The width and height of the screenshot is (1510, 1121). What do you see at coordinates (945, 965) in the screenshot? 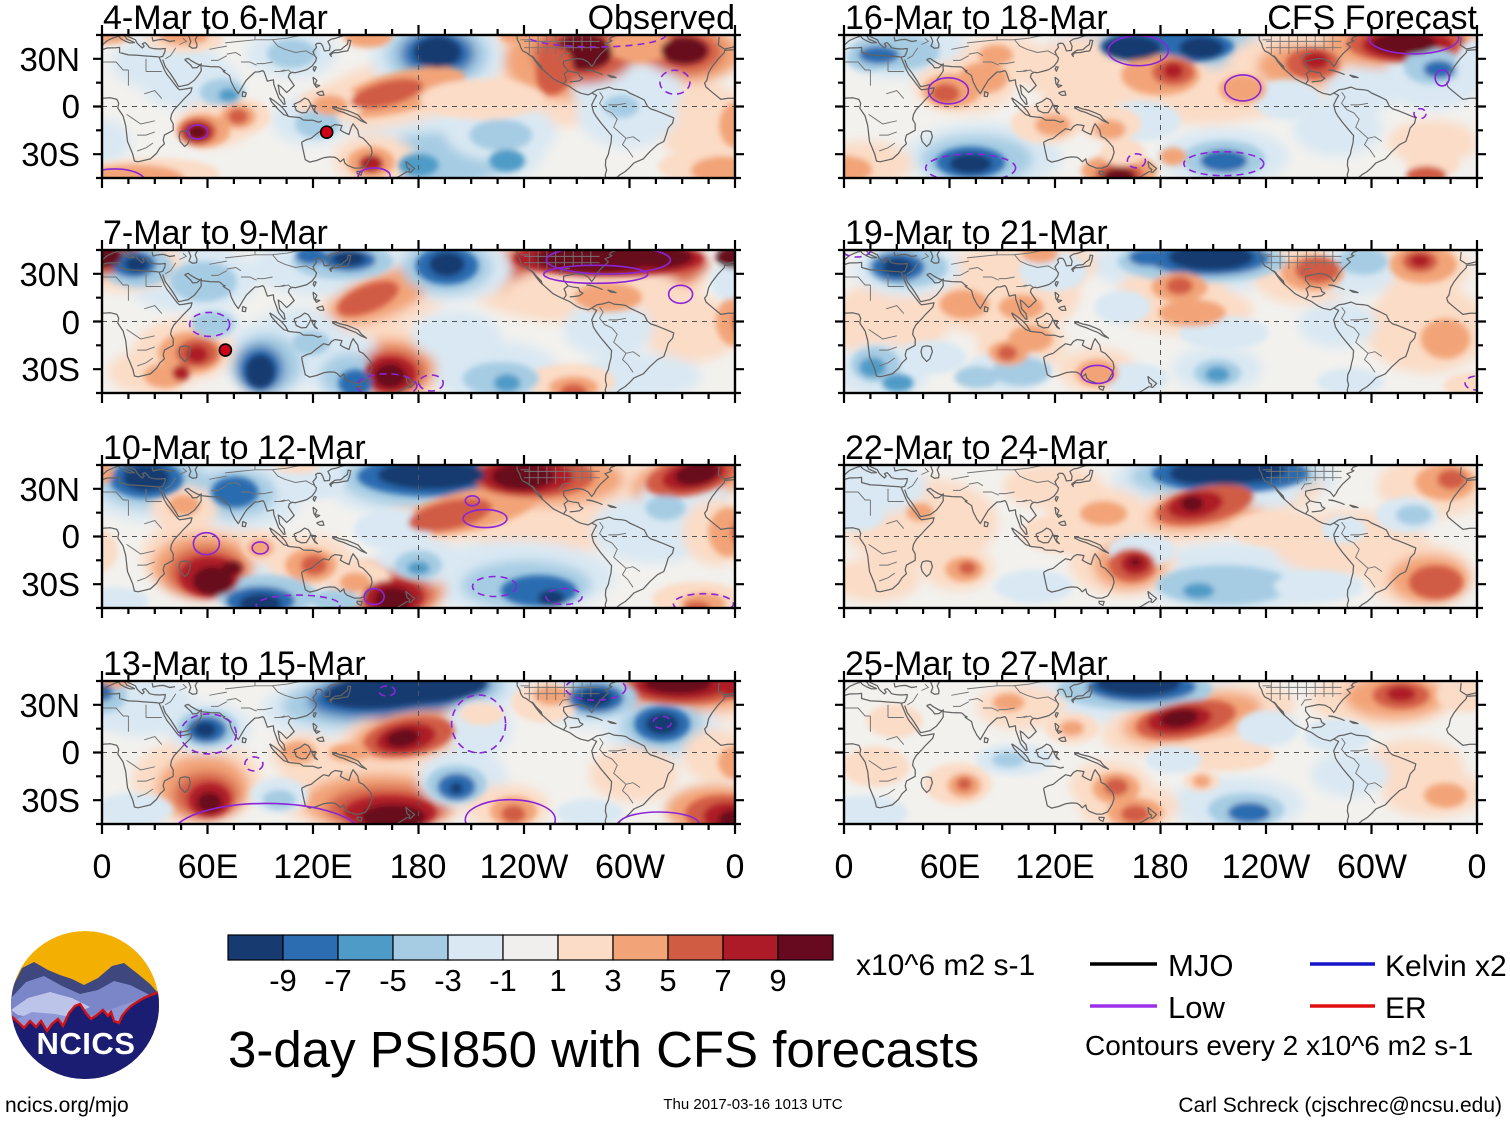
I see `svg-text: x10^6 m2 s-1` at bounding box center [945, 965].